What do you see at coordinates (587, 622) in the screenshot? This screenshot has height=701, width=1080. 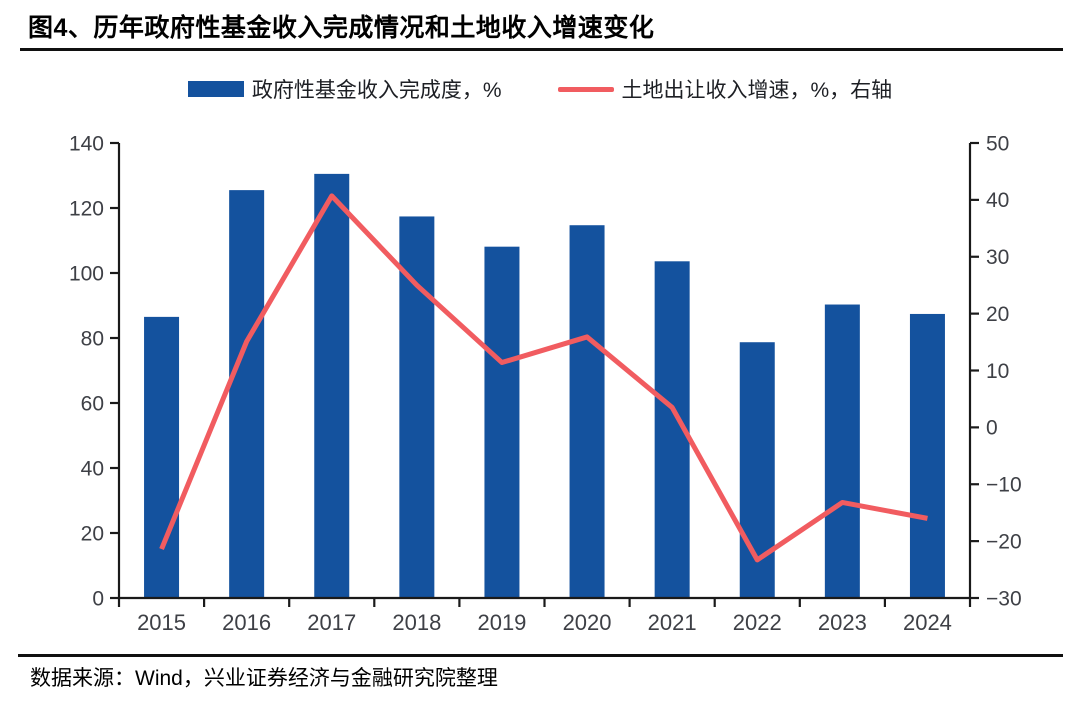 I see `x-tick-label: 2020` at bounding box center [587, 622].